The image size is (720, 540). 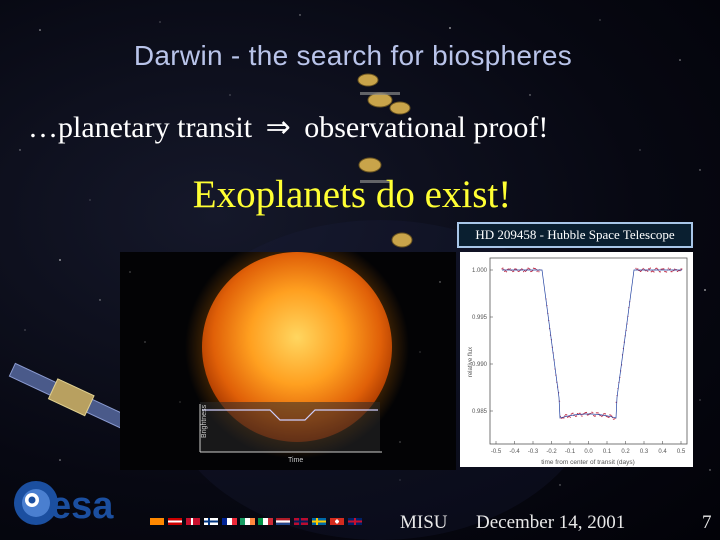 I want to click on x-tick-label: -0.3, so click(x=533, y=452).